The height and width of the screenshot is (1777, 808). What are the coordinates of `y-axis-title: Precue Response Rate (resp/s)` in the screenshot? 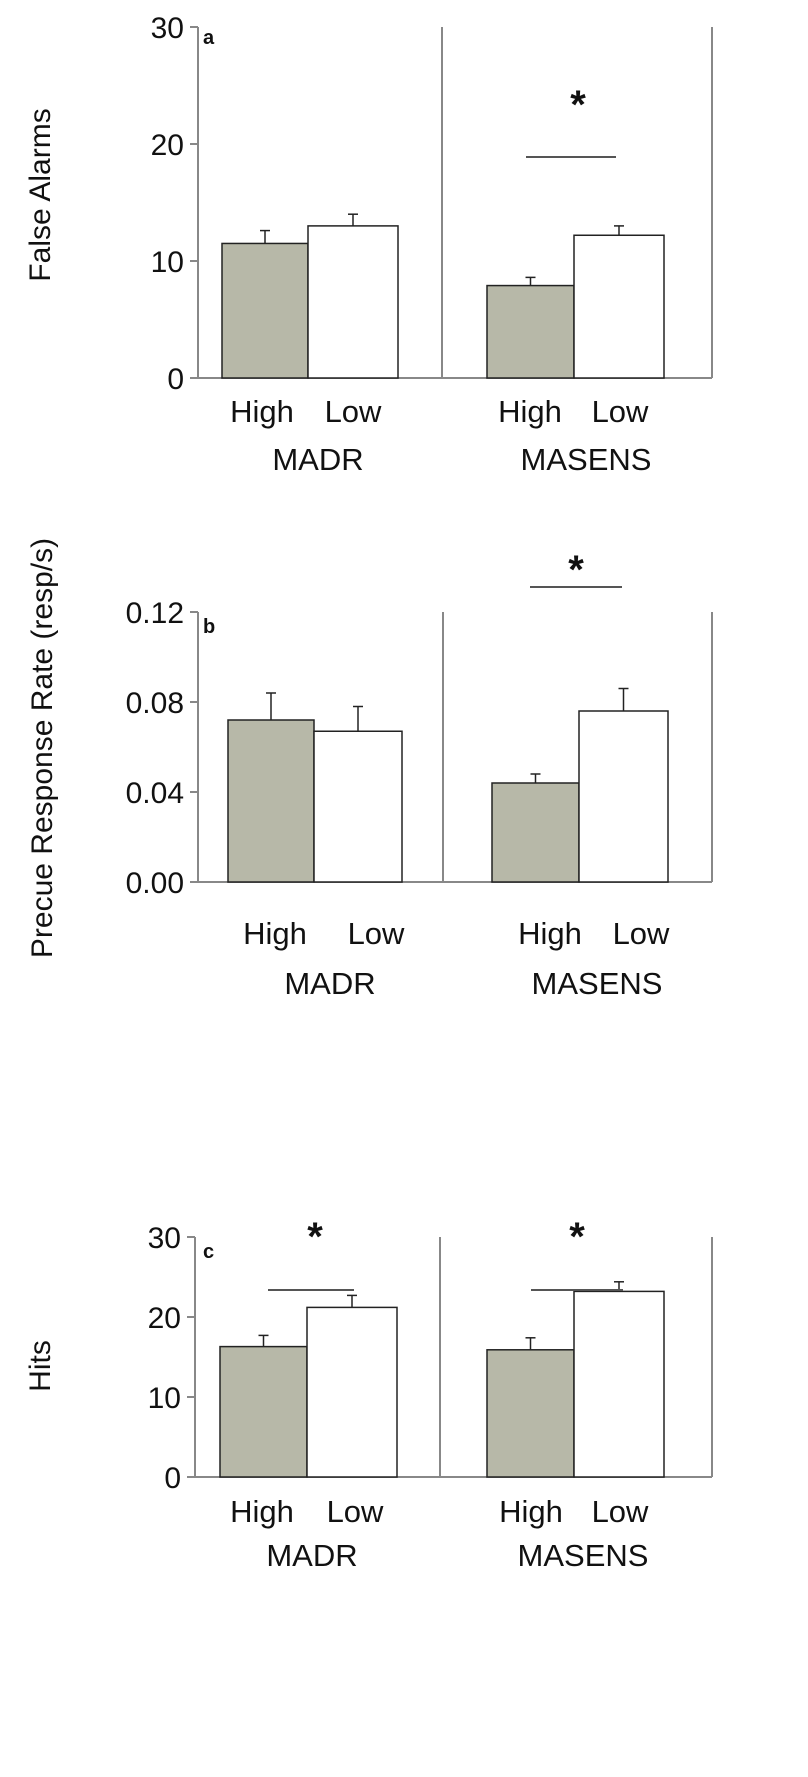 It's located at (42, 748).